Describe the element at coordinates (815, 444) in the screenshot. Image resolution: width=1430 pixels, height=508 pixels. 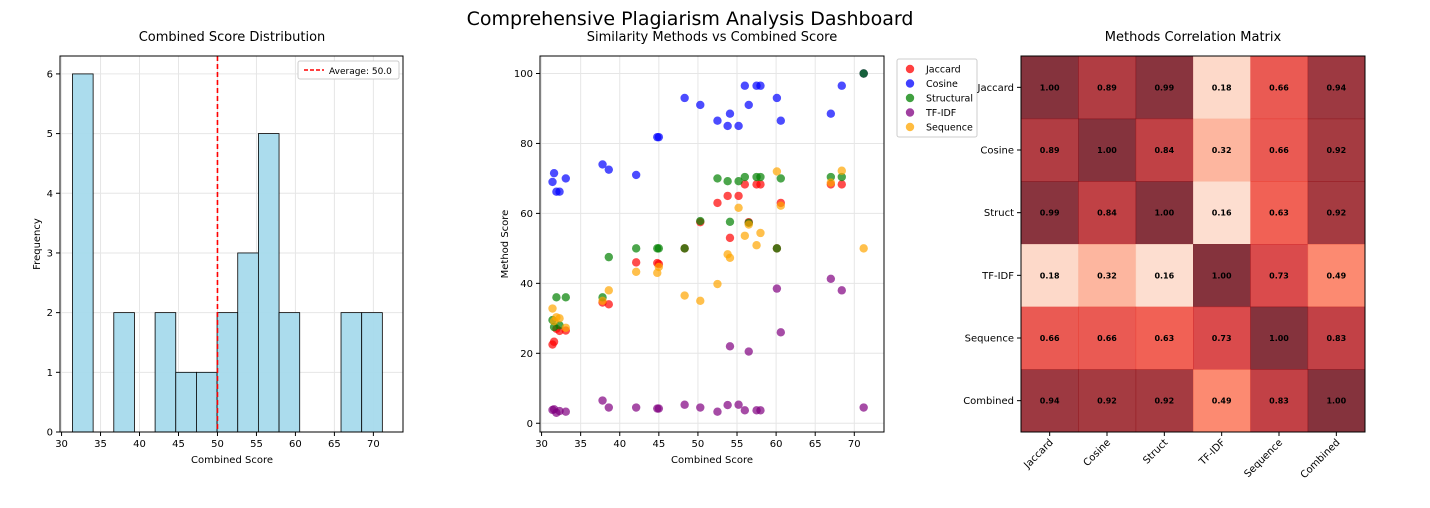
I see `scatter-xtick-label: 65` at that location.